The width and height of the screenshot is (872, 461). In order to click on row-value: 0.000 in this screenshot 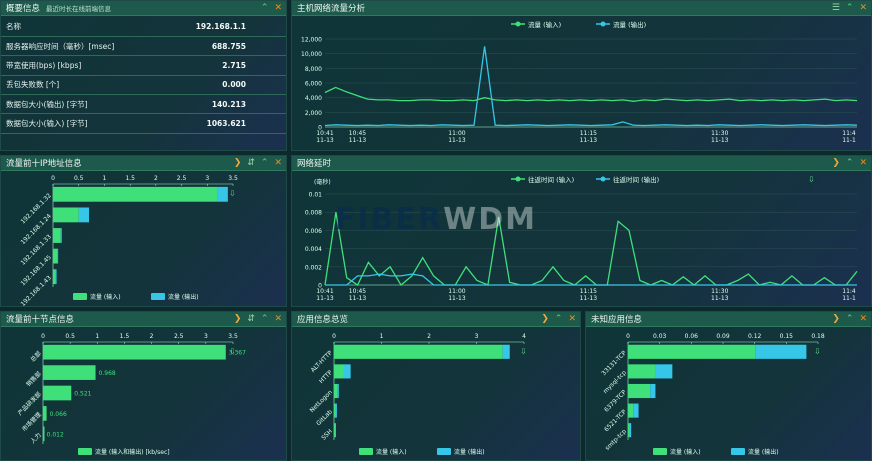, I will do `click(220, 85)`.